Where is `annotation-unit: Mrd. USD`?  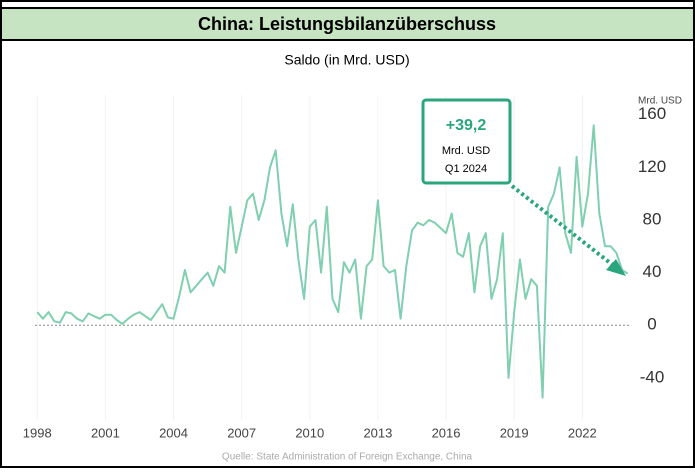 annotation-unit: Mrd. USD is located at coordinates (466, 151).